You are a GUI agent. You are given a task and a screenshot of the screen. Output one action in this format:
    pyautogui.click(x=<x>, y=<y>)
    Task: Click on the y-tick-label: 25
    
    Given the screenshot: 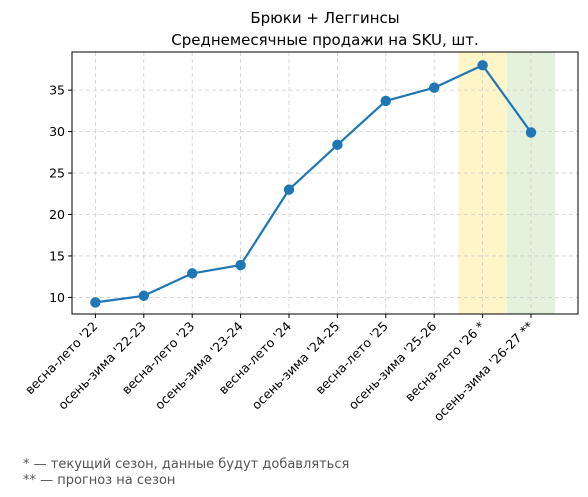 What is the action you would take?
    pyautogui.click(x=57, y=173)
    